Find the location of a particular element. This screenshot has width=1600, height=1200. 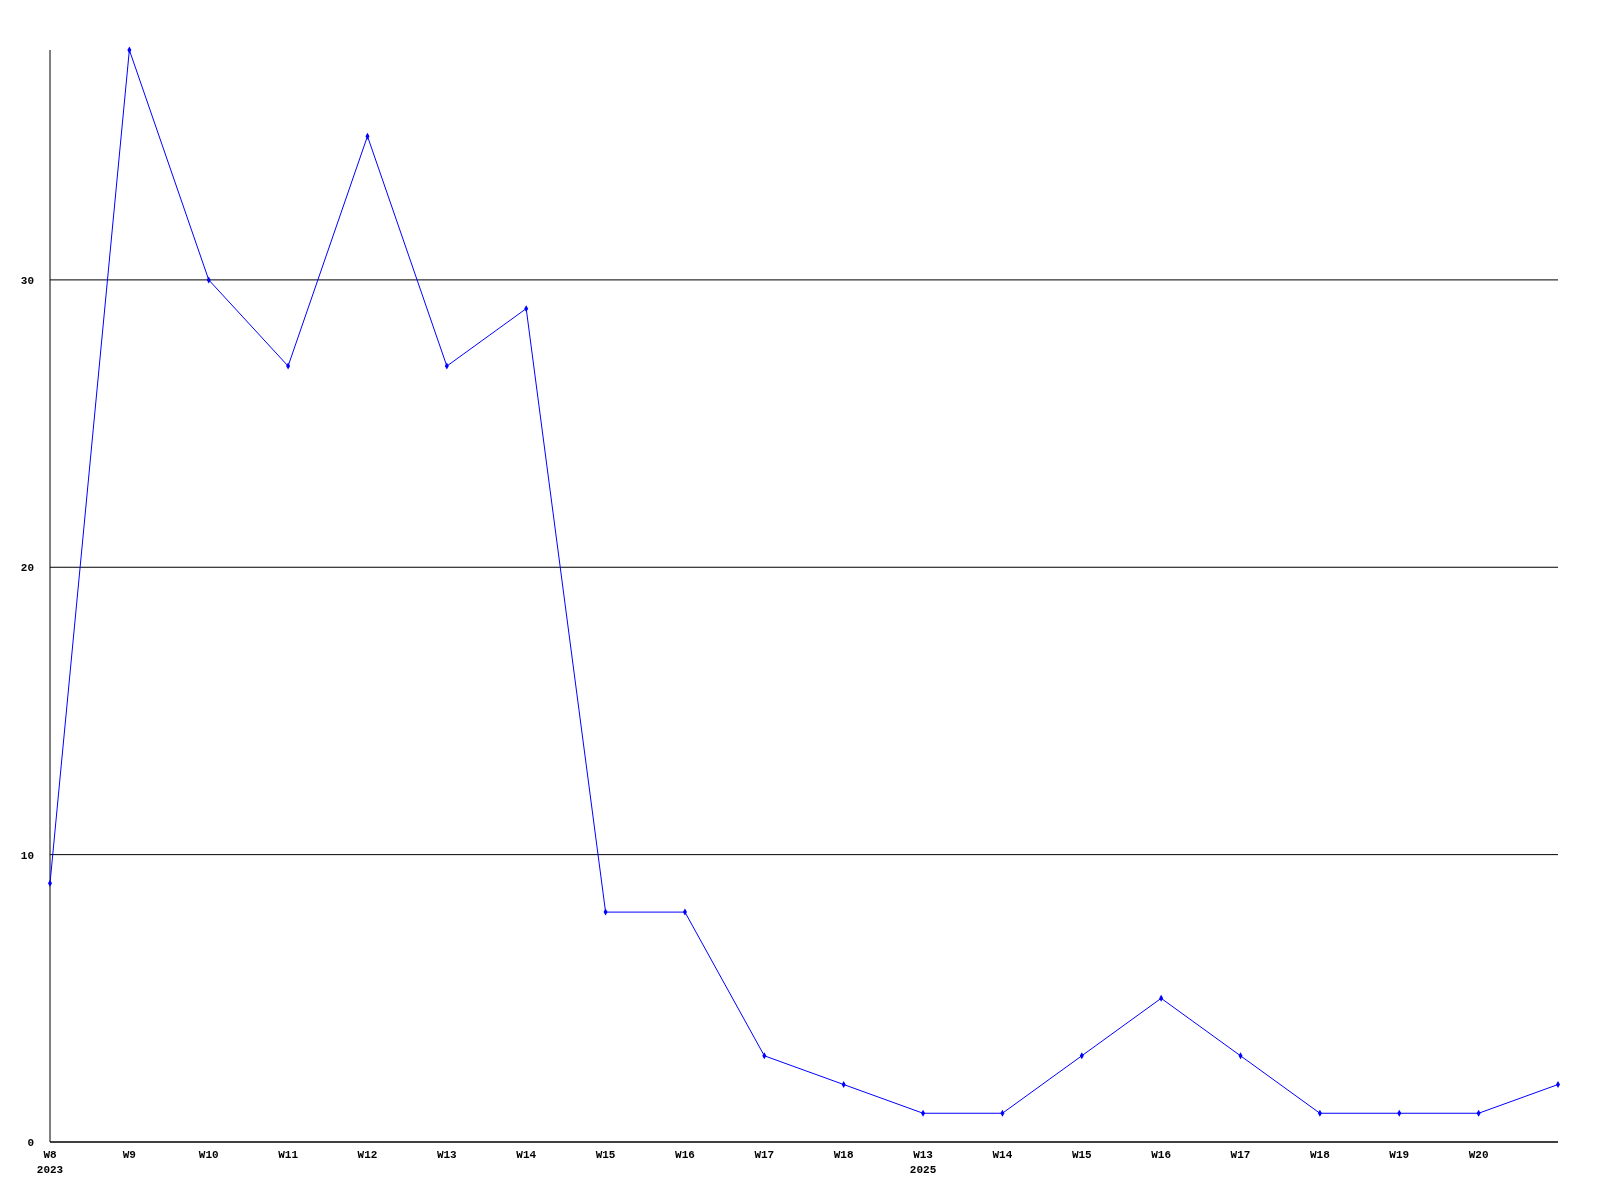

y-tick-label: 30 is located at coordinates (27, 280).